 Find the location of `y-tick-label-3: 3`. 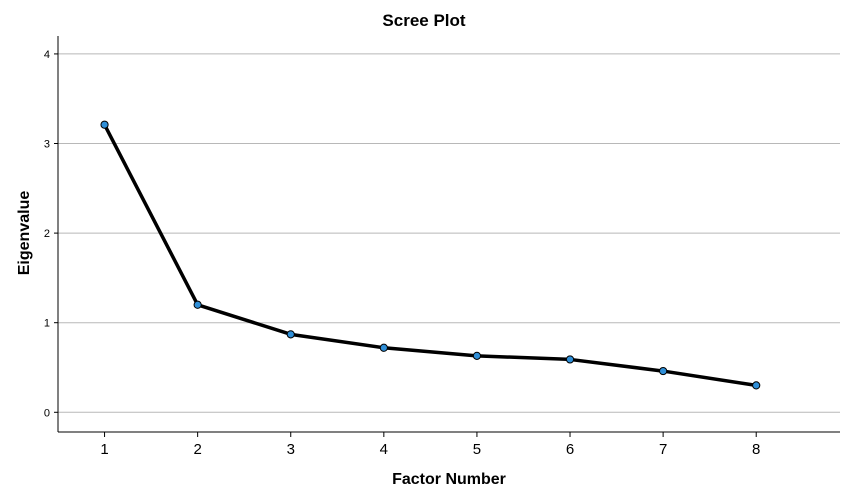

y-tick-label-3: 3 is located at coordinates (47, 145).